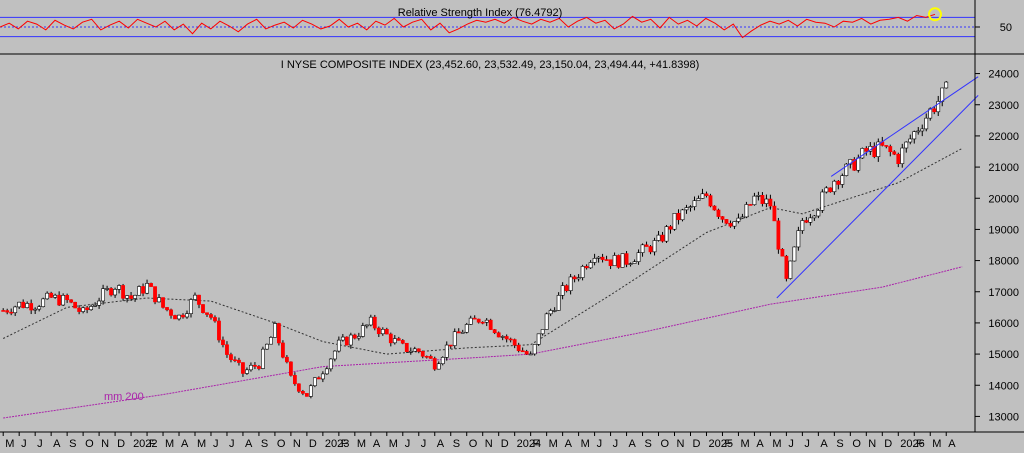 The image size is (1024, 453). I want to click on rsi-line, so click(468, 26).